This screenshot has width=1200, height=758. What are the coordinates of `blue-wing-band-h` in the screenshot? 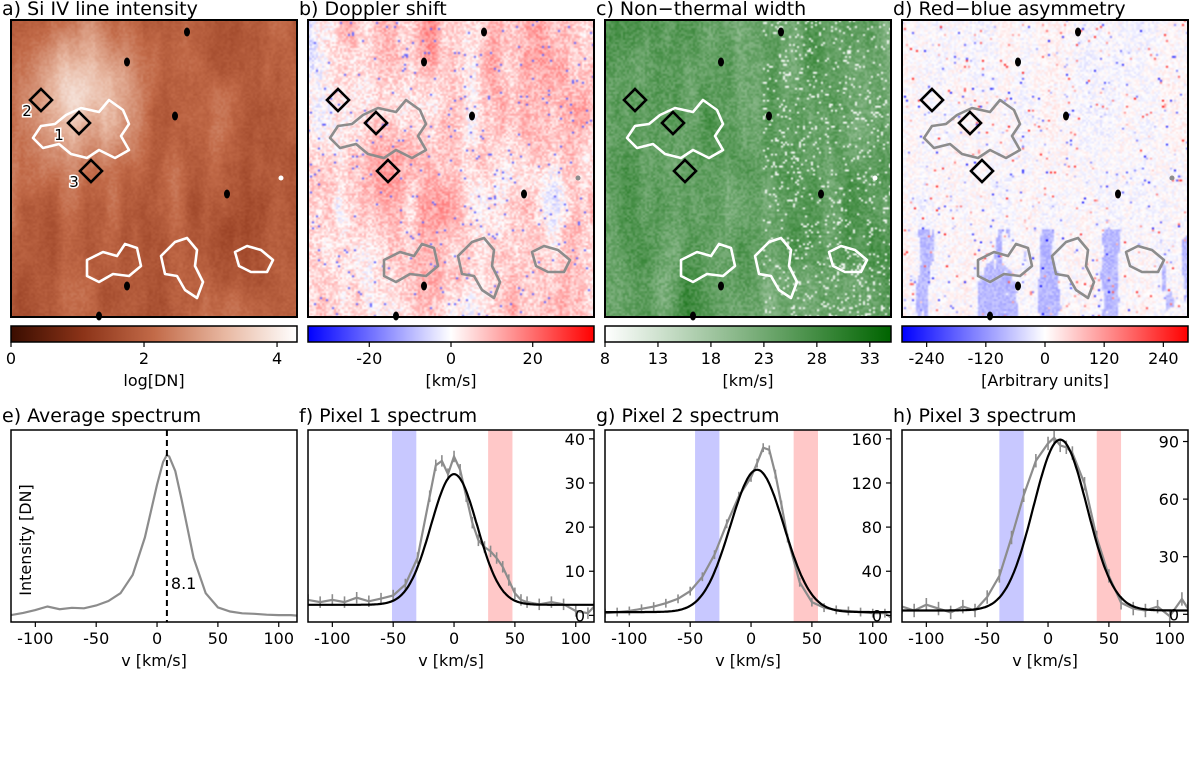 It's located at (1011, 526).